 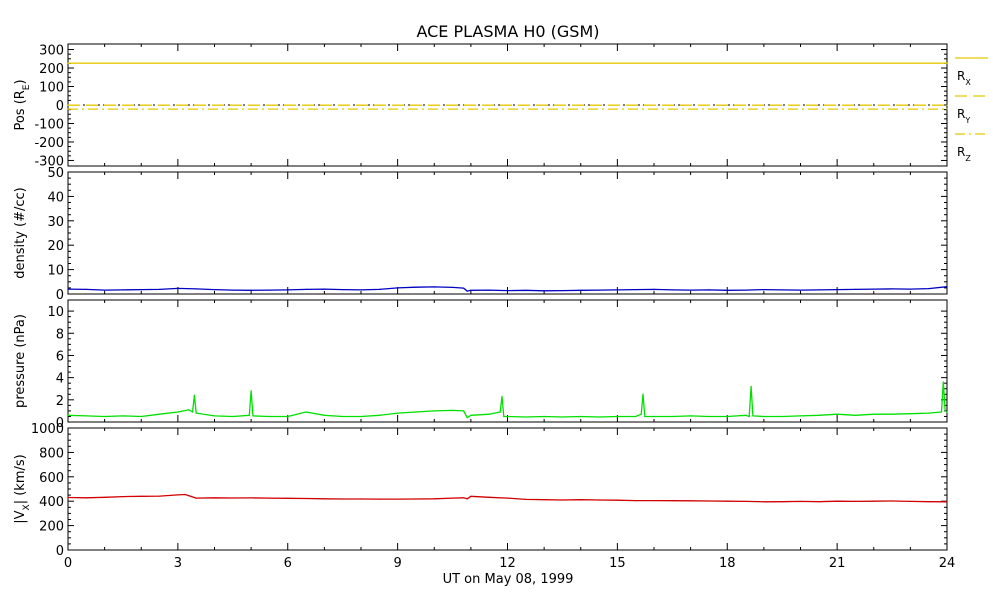 I want to click on x-tick-label: 15, so click(x=617, y=563).